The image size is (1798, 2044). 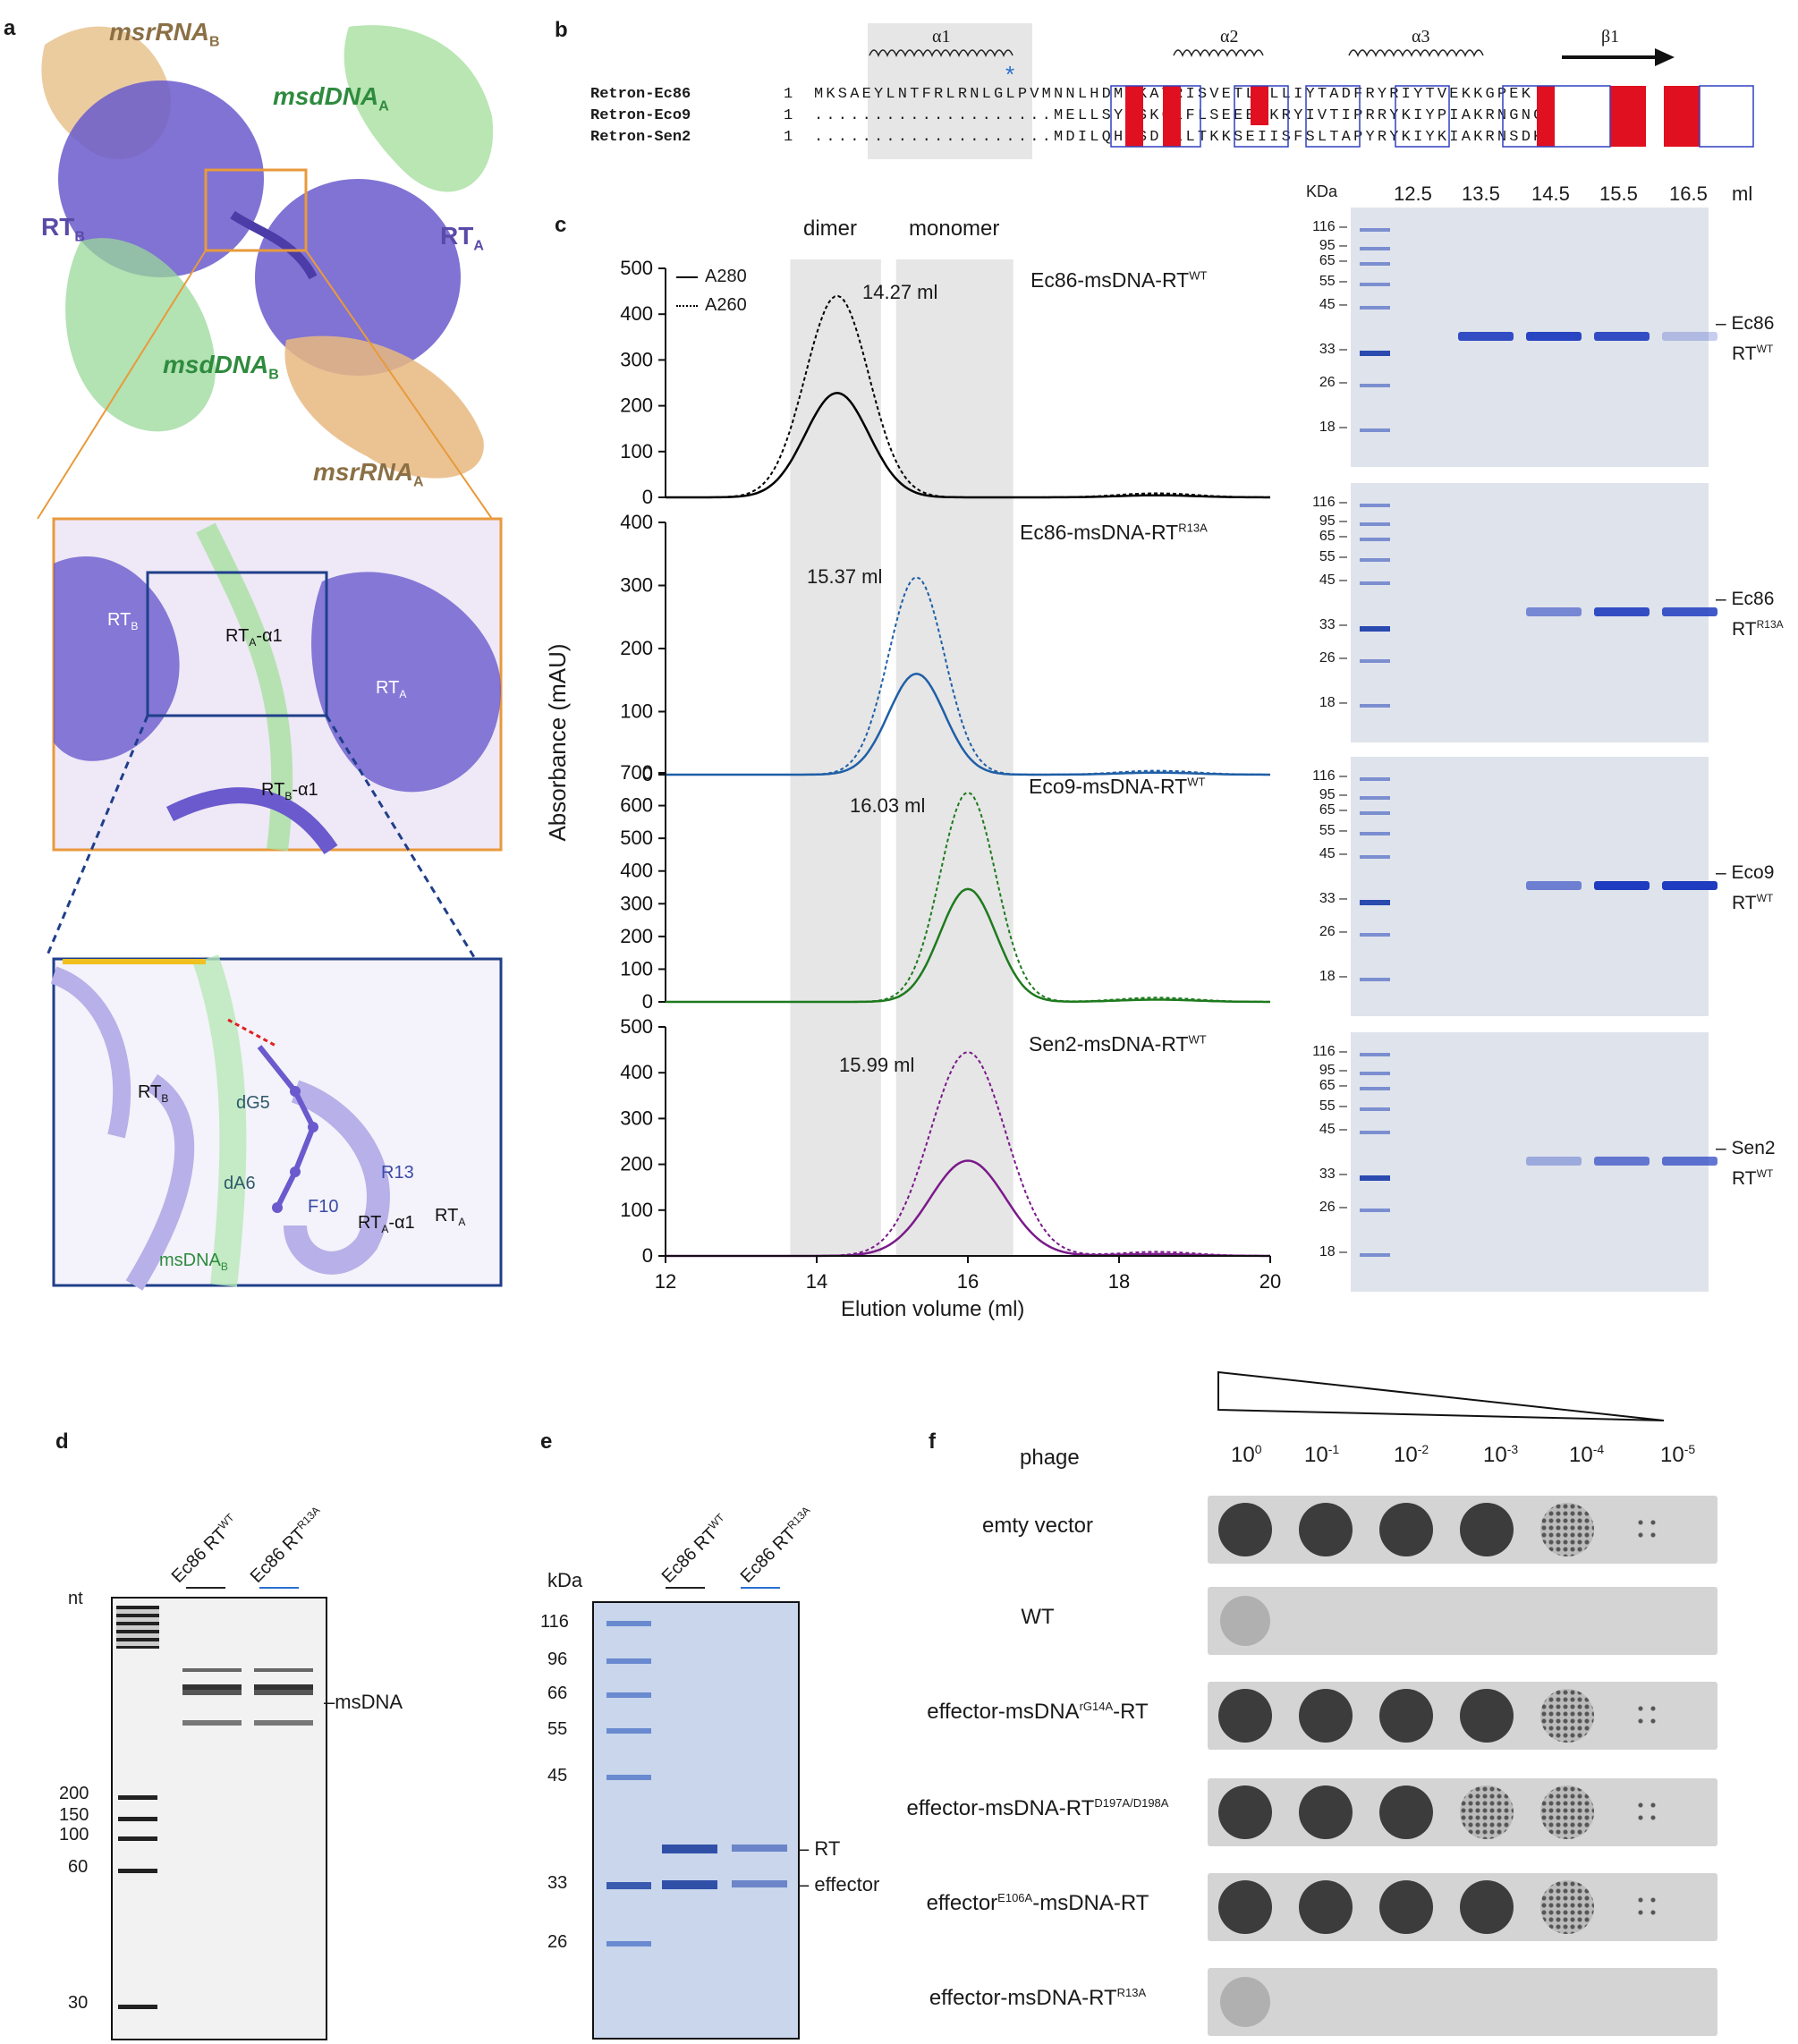 I want to click on alpha1-shading, so click(x=950, y=91).